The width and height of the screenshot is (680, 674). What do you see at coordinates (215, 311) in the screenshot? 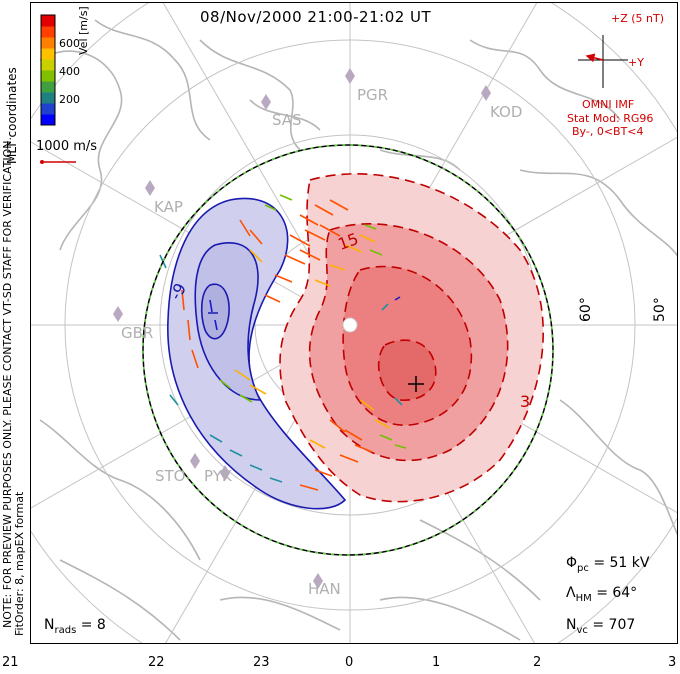
I see `negative-cell-inner` at bounding box center [215, 311].